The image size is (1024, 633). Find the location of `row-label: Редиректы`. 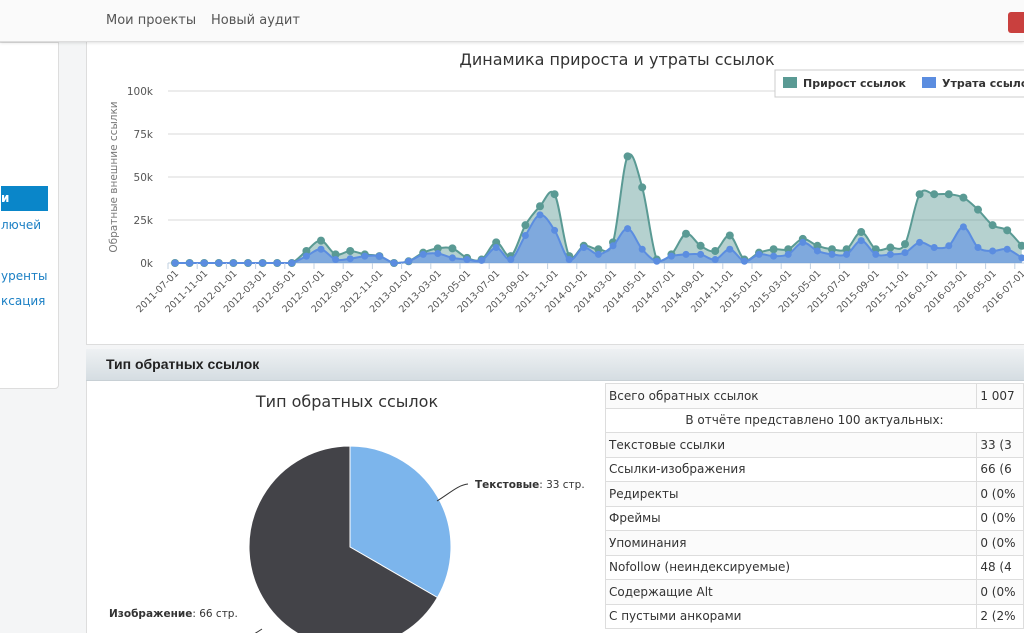

row-label: Редиректы is located at coordinates (791, 494).